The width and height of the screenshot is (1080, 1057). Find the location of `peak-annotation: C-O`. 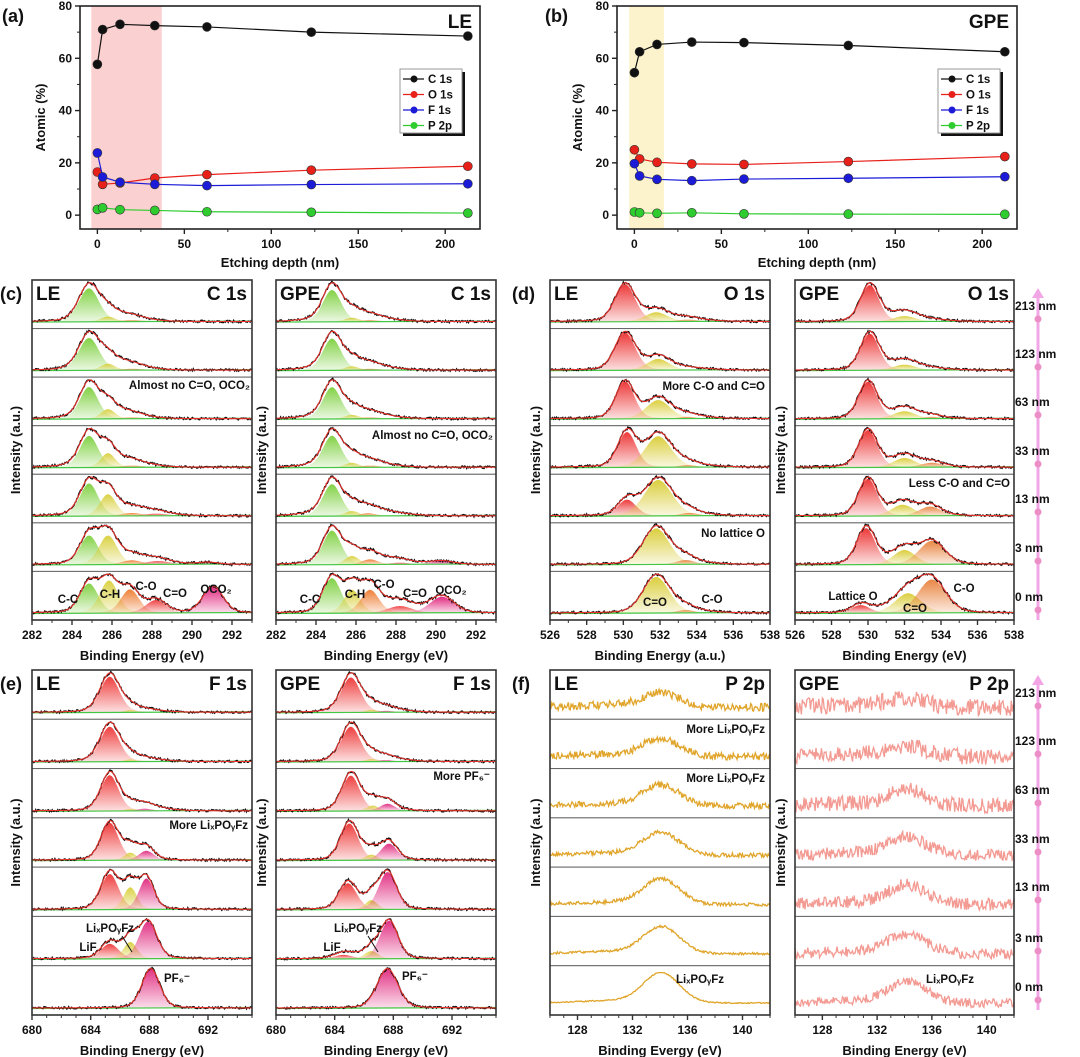

peak-annotation: C-O is located at coordinates (145, 587).